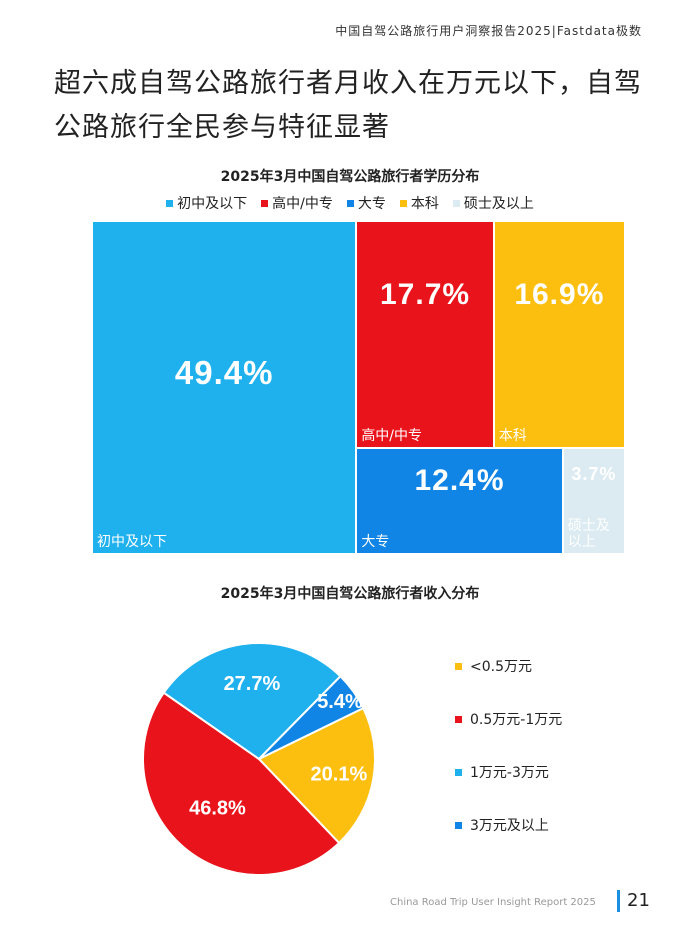  Describe the element at coordinates (501, 667) in the screenshot. I see `legend-label: <0.5万元` at that location.